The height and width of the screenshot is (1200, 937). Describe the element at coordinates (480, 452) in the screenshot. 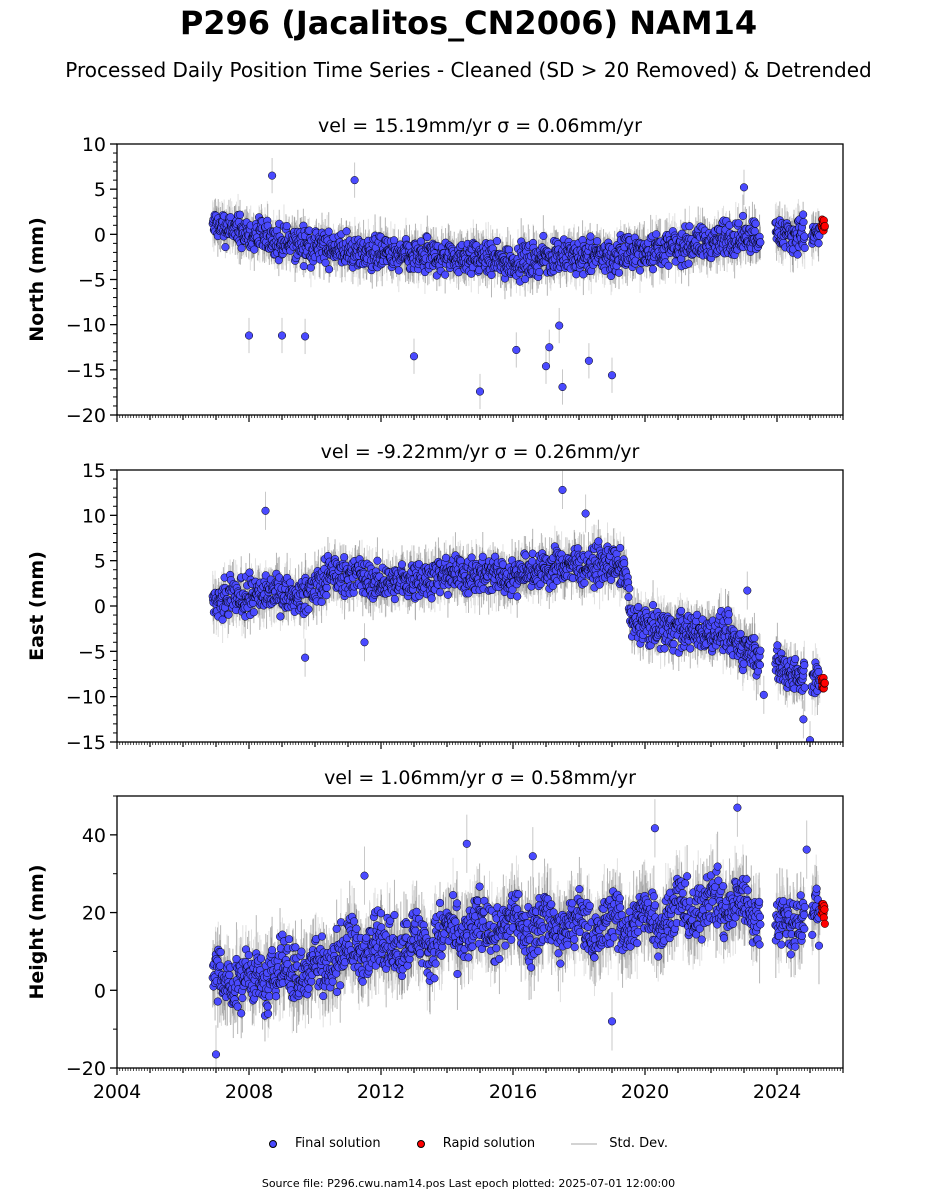

I see `east-panel-title: vel = -9.22mm/yr σ = 0.26mm/yr` at that location.